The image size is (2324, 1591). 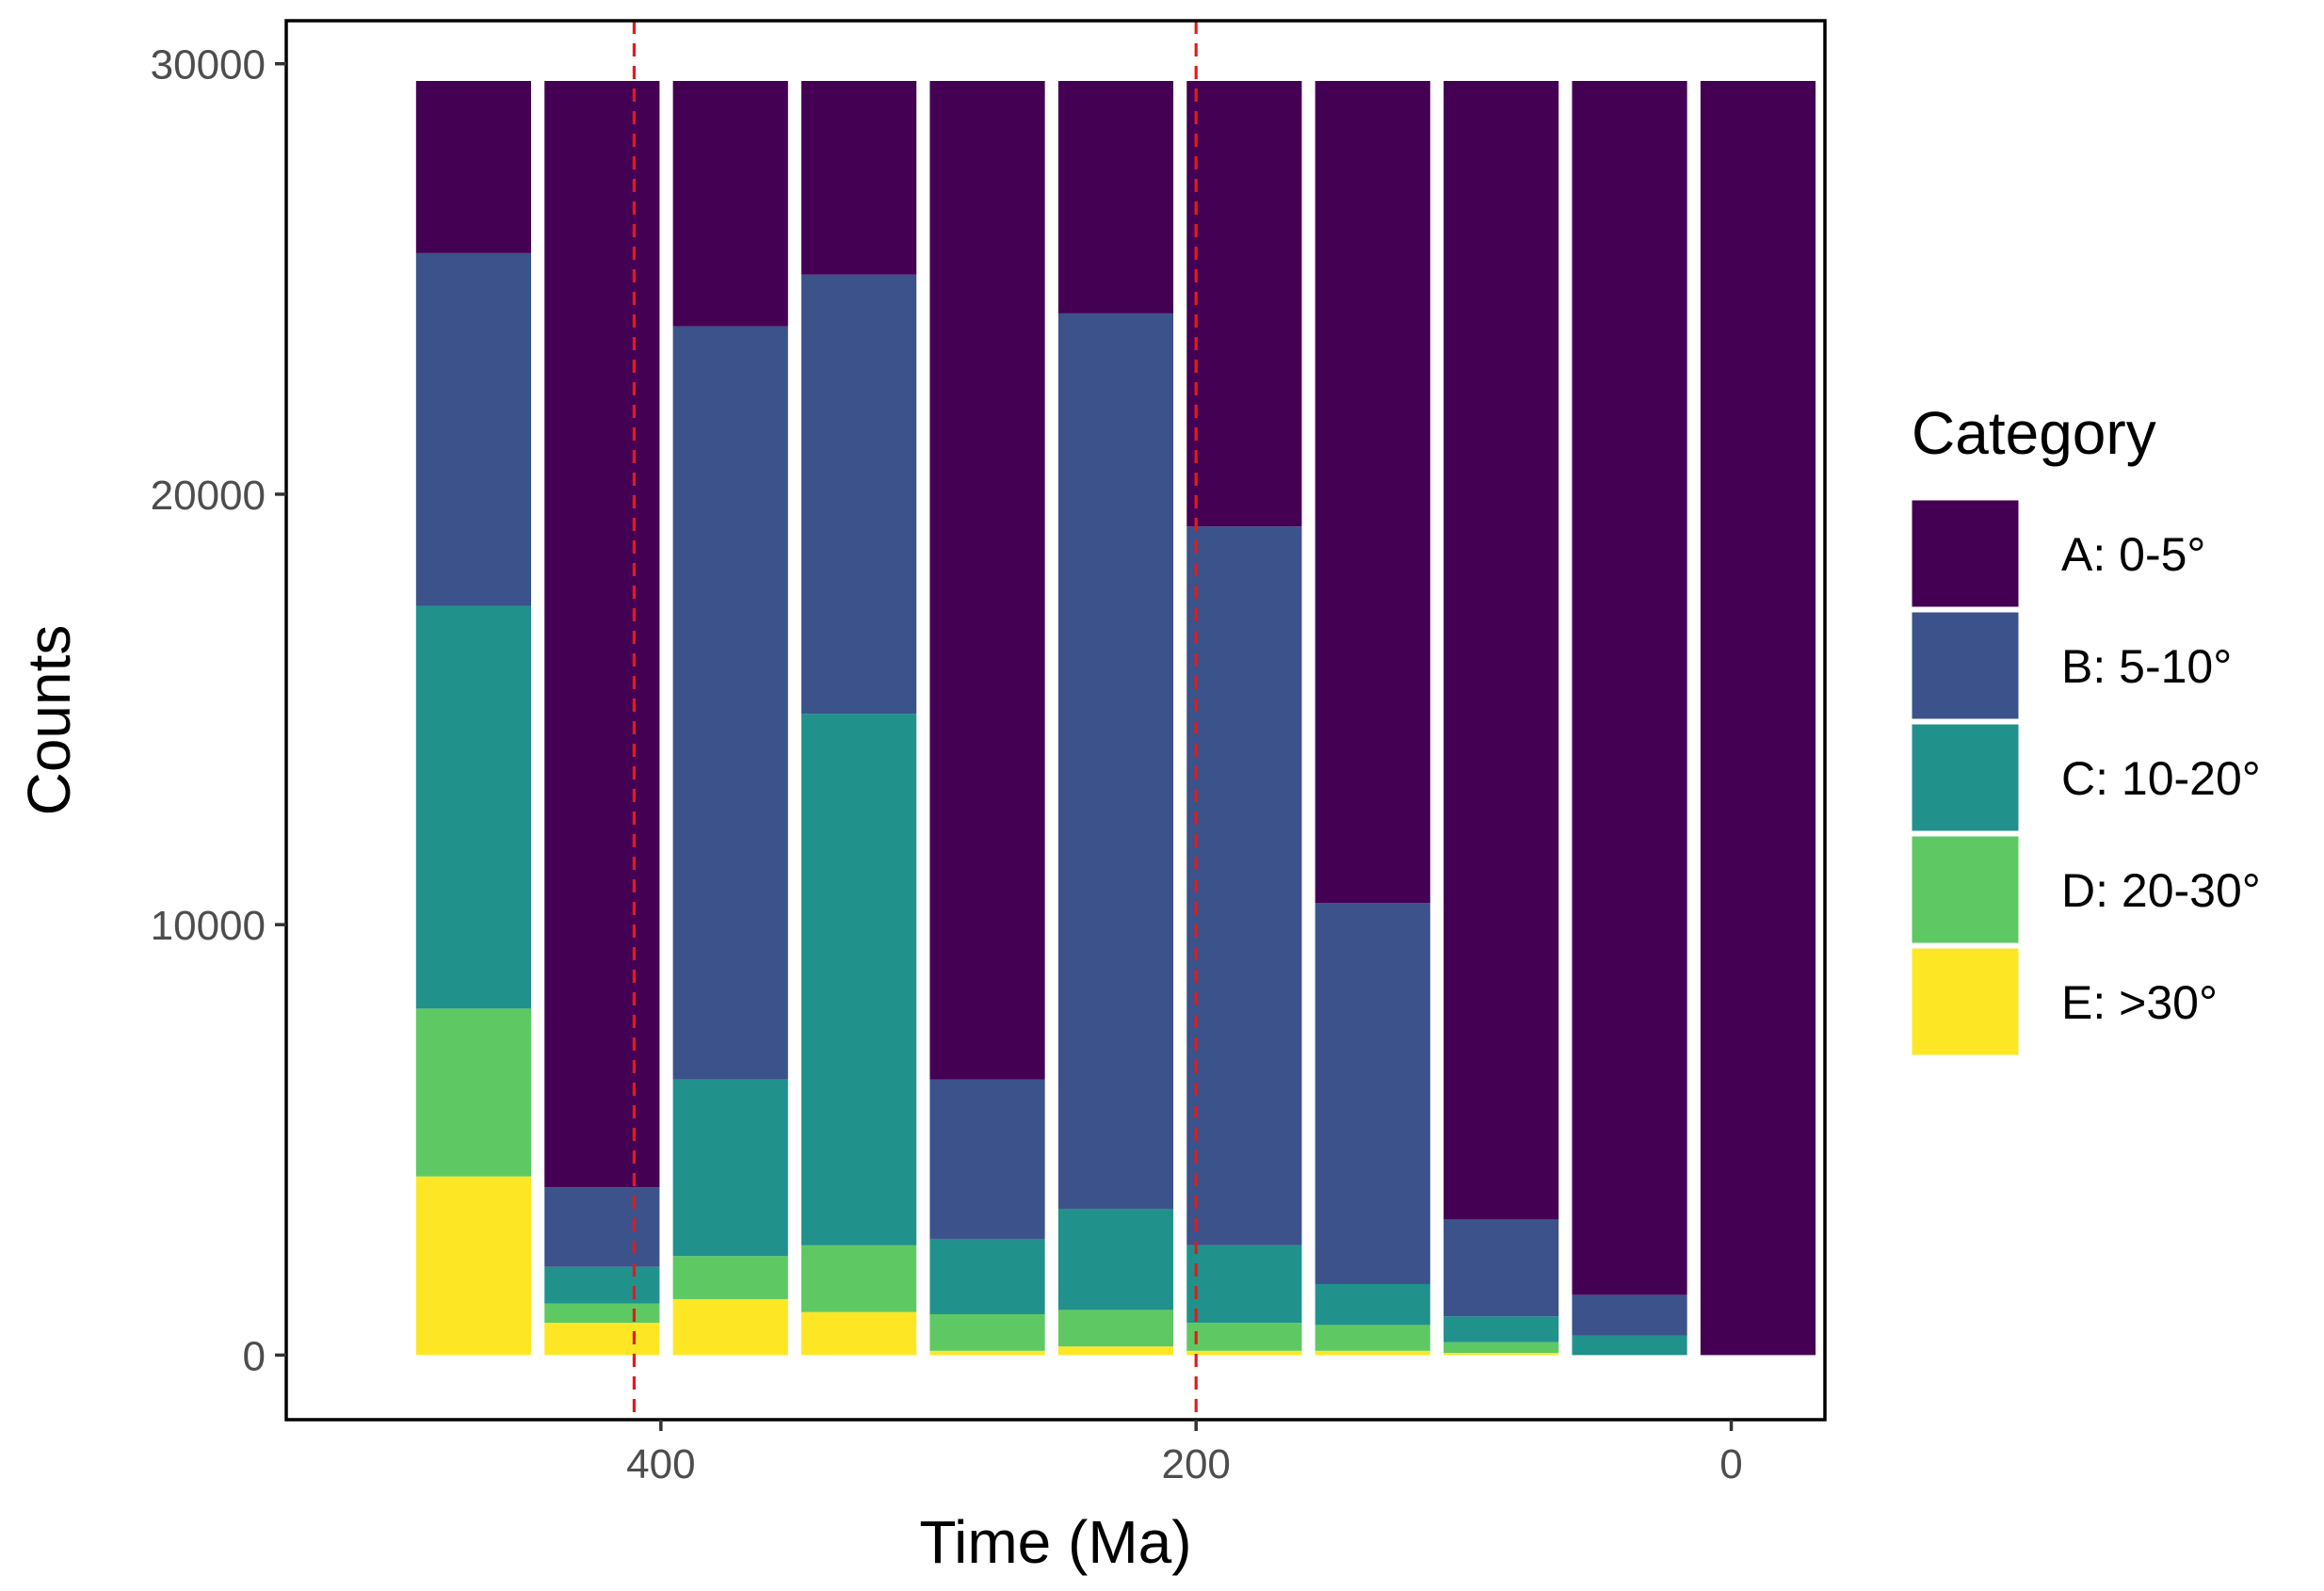 I want to click on y-tick-label: 20000, so click(x=208, y=496).